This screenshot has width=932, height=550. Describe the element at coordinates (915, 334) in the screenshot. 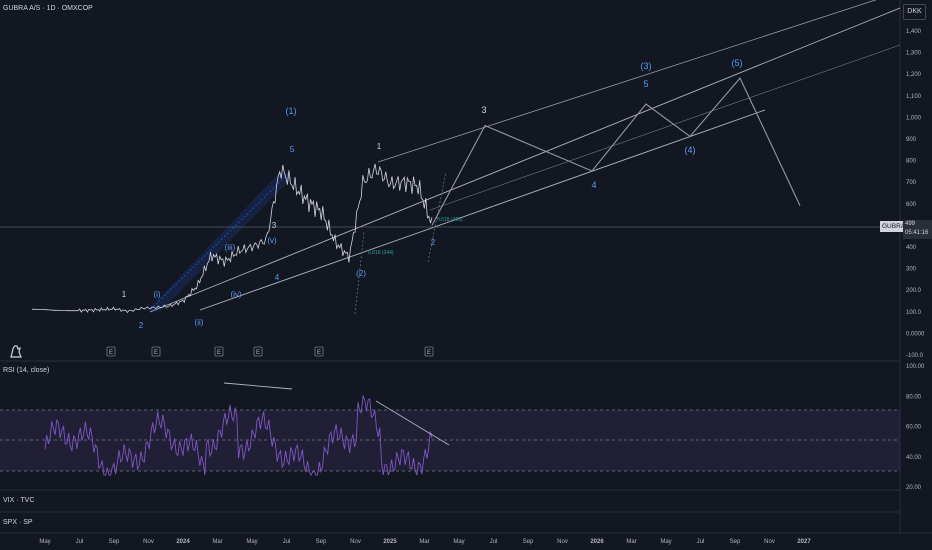

I see `price-tick-label: 0.0000` at that location.